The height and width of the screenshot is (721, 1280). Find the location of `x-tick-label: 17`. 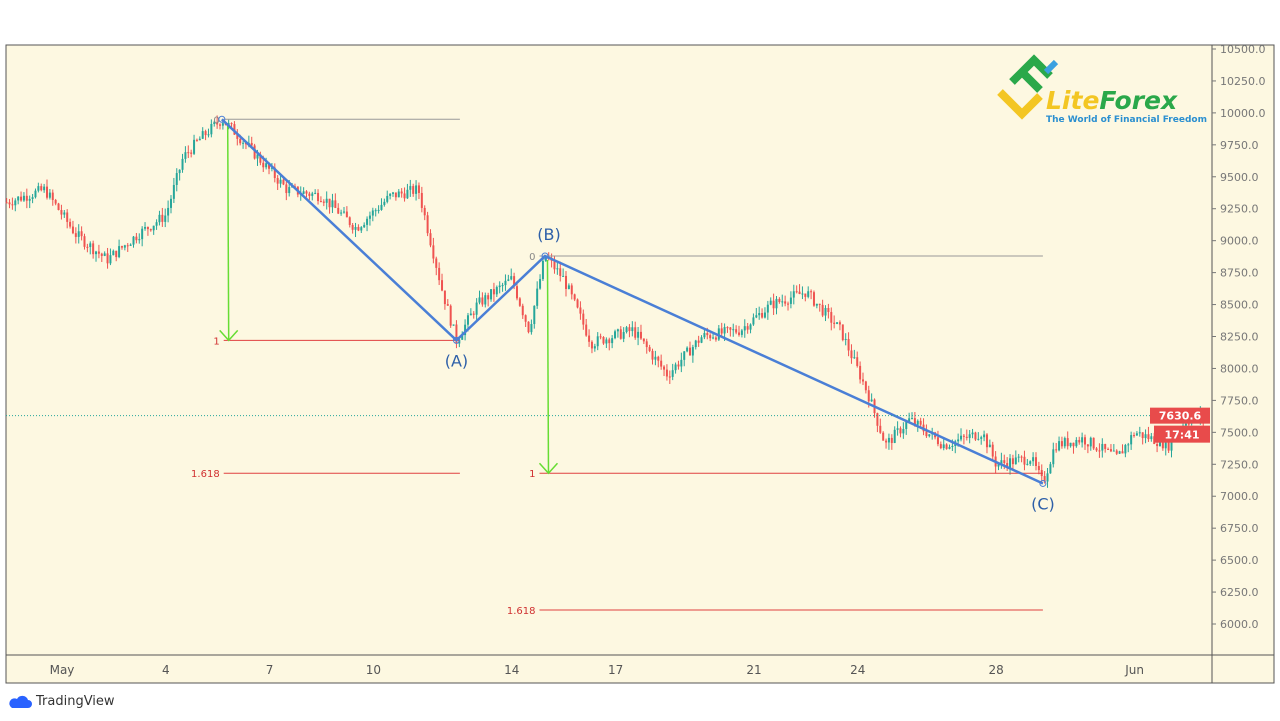

x-tick-label: 17 is located at coordinates (615, 670).